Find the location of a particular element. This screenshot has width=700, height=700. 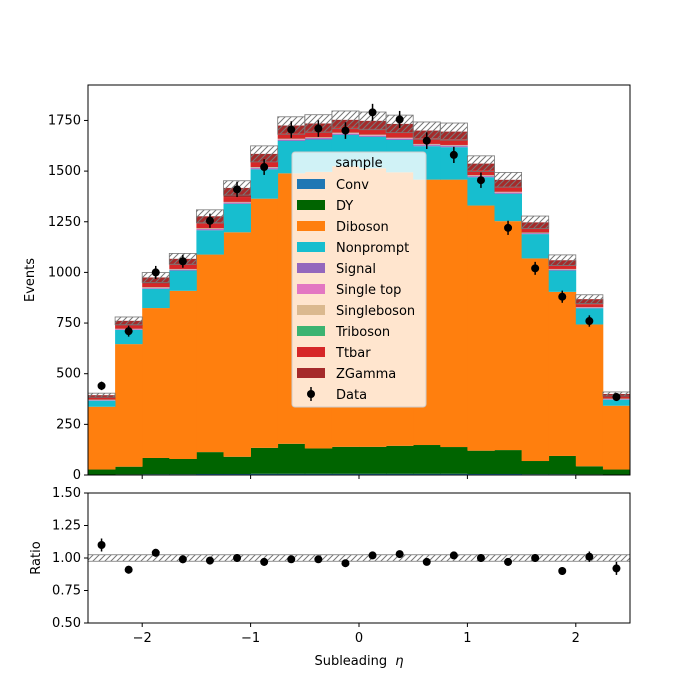

ratio-uncertainty-band is located at coordinates (359, 558).